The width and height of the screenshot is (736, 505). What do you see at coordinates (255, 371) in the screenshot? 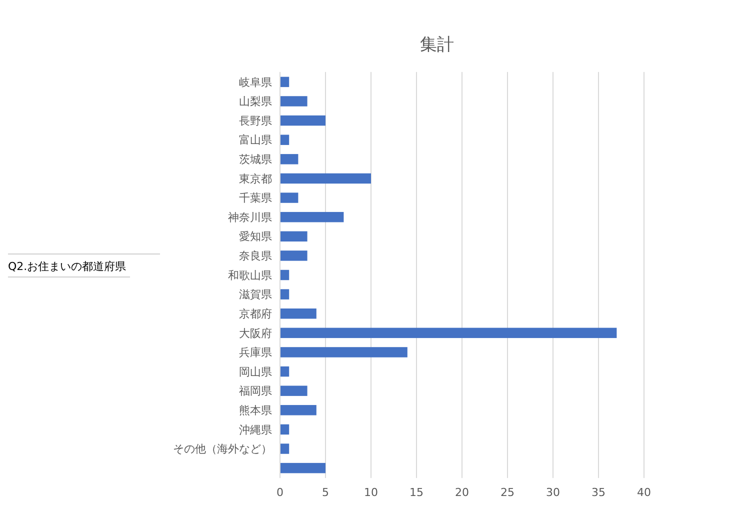
I see `y-tick-label: 岡山県` at bounding box center [255, 371].